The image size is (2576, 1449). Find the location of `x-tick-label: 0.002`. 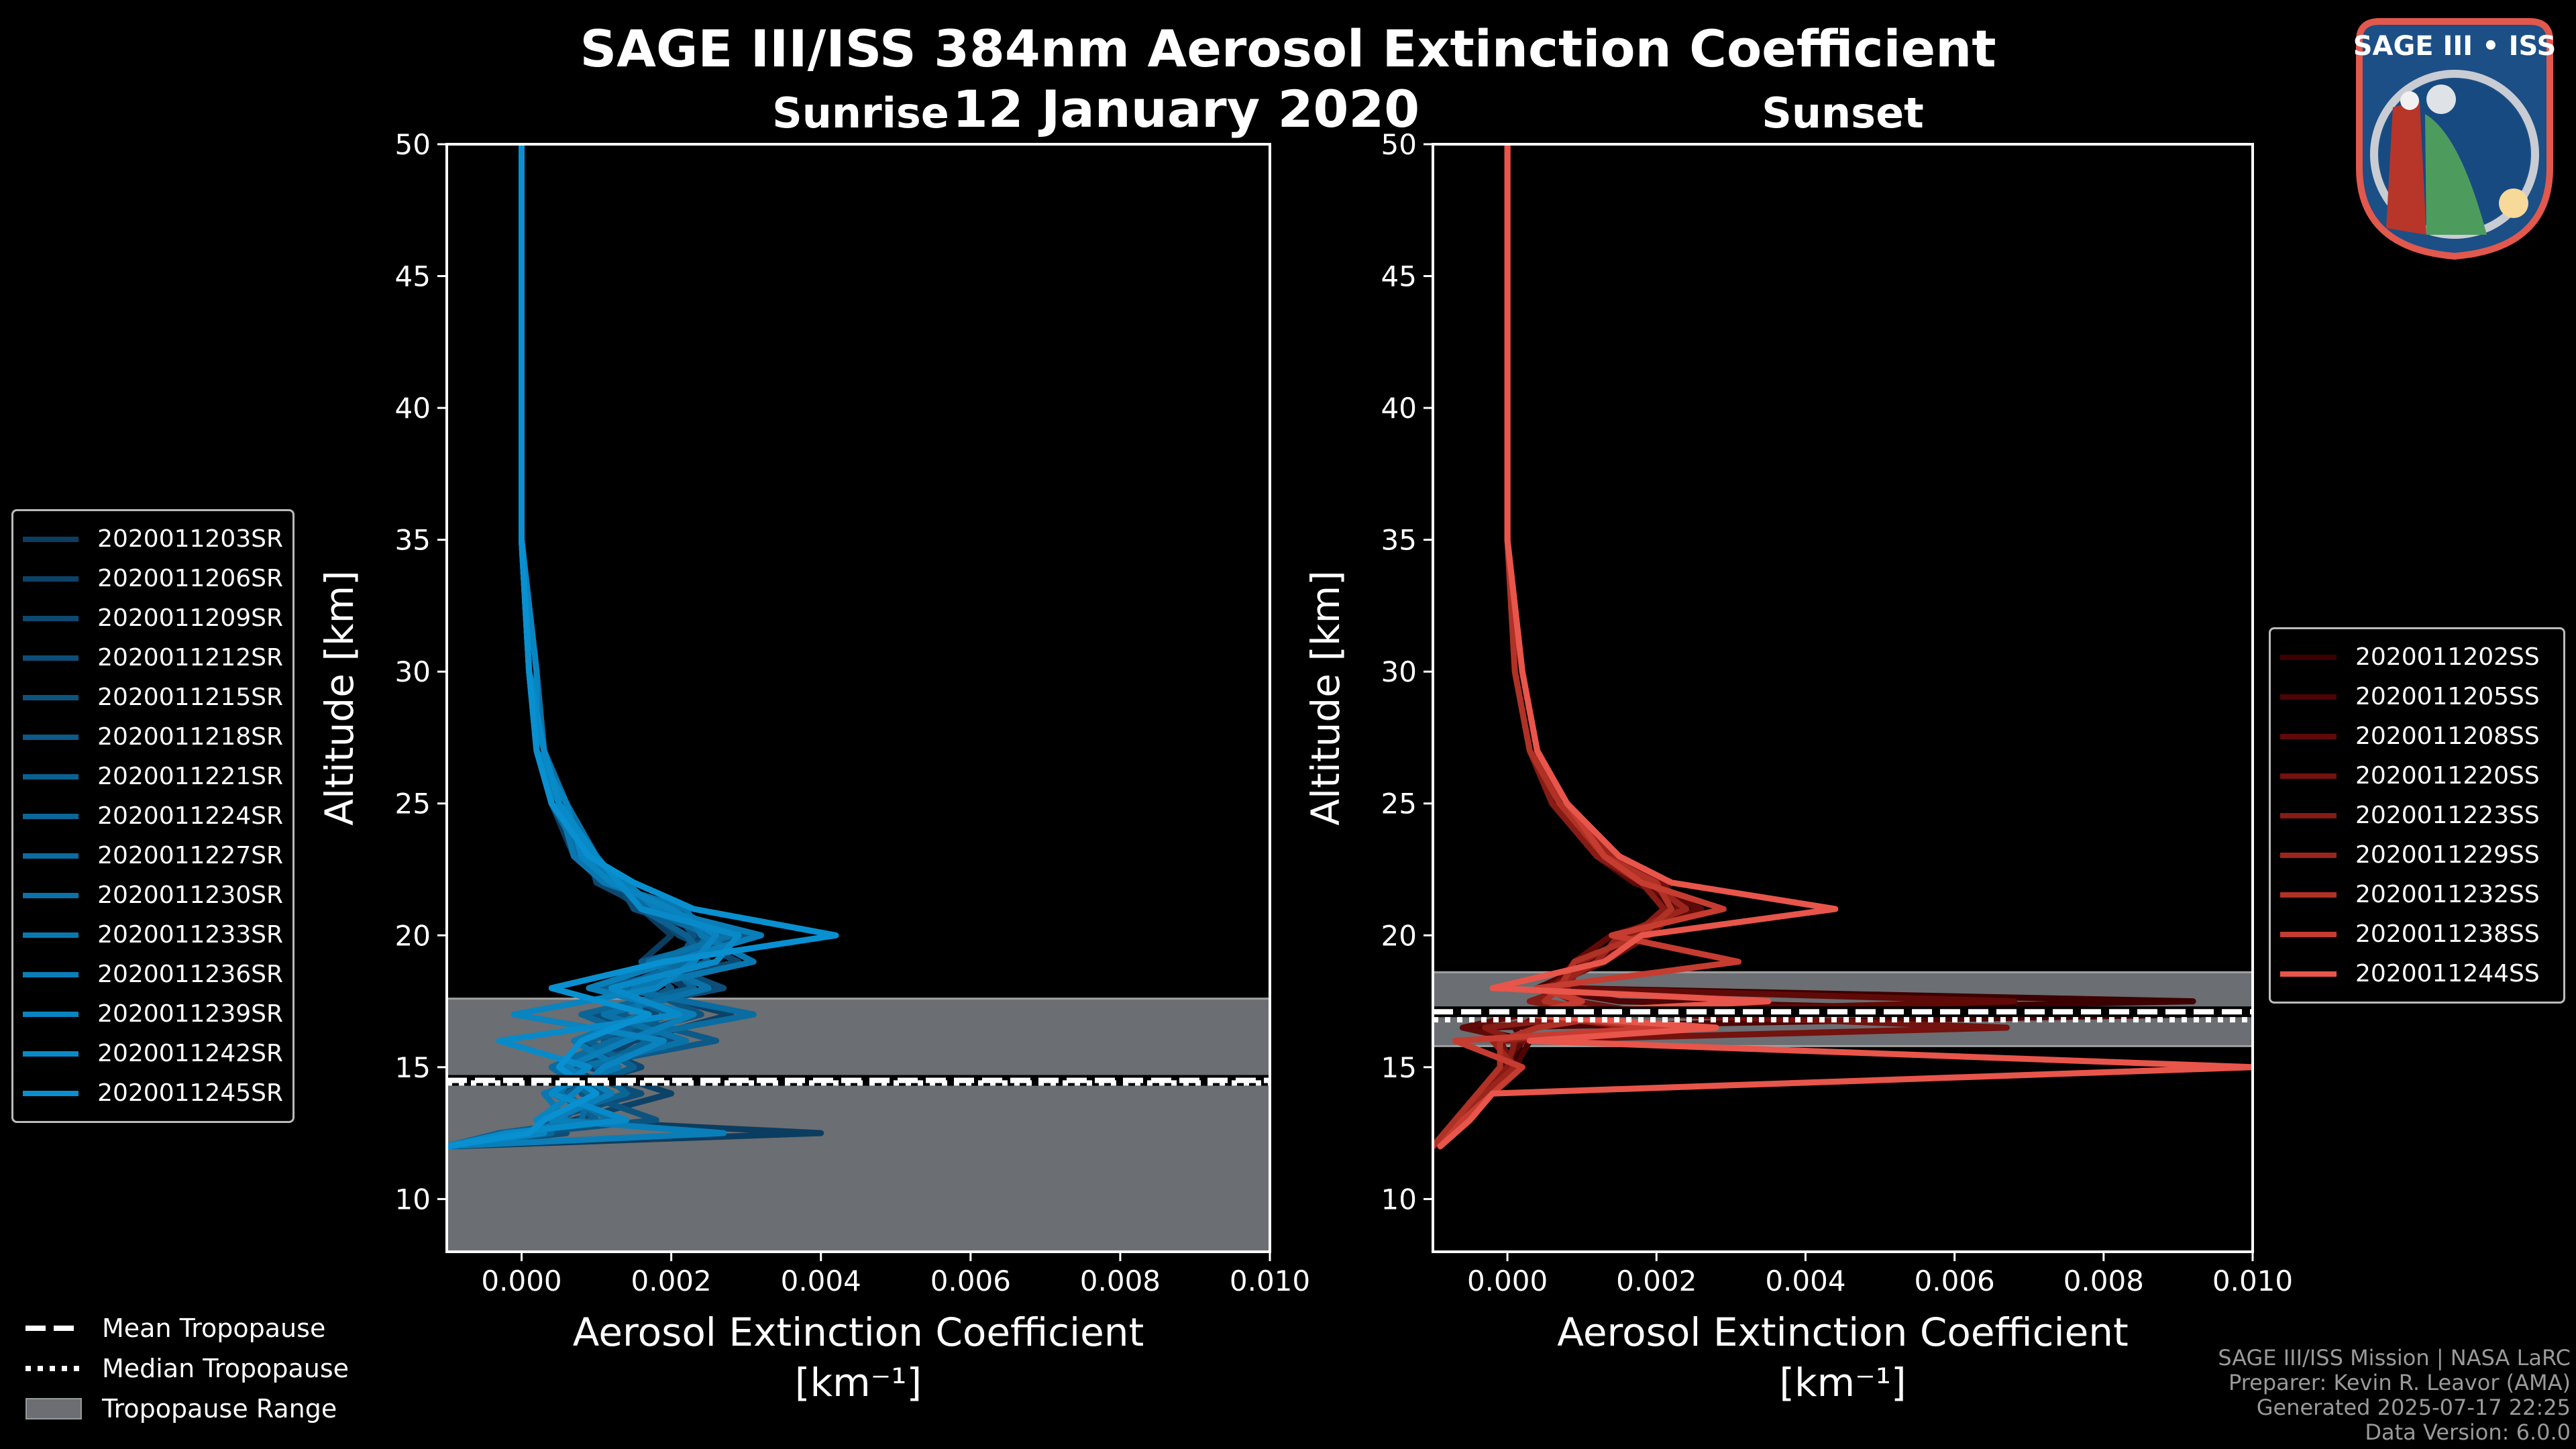

x-tick-label: 0.002 is located at coordinates (1656, 1281).